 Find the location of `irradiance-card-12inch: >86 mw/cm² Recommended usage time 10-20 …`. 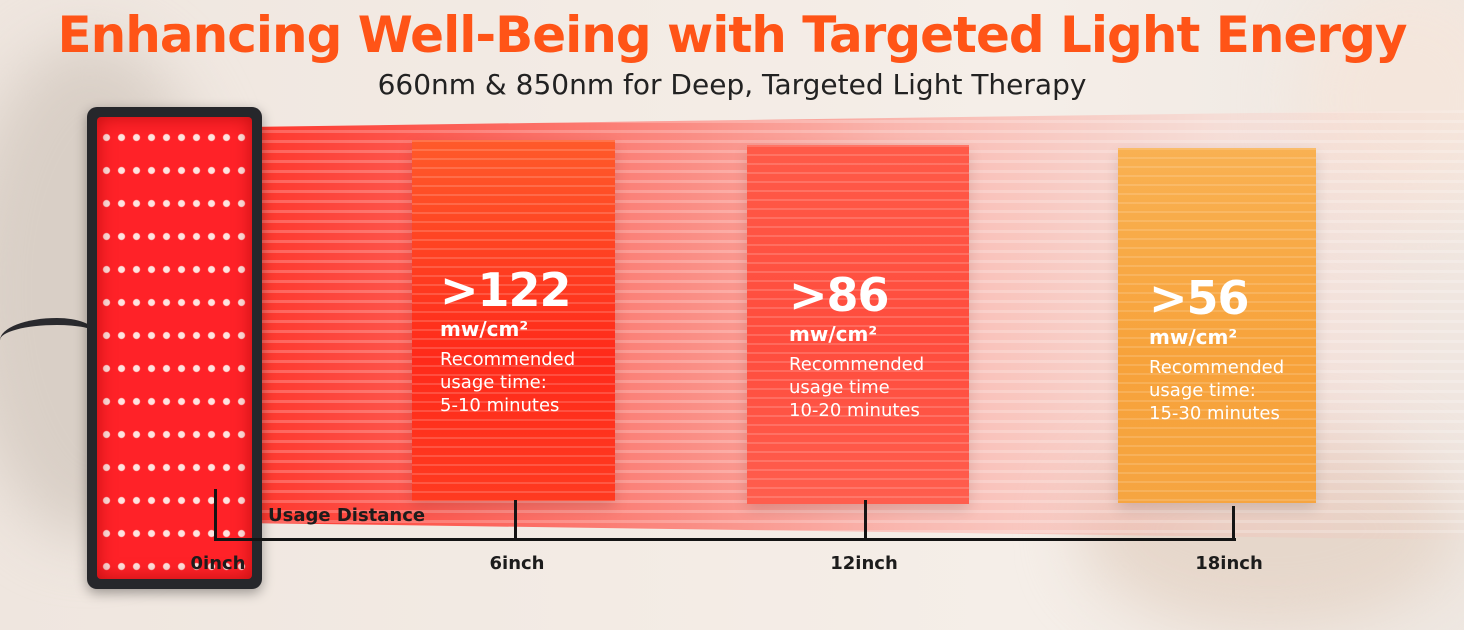

irradiance-card-12inch: >86 mw/cm² Recommended usage time 10-20 … is located at coordinates (858, 324).